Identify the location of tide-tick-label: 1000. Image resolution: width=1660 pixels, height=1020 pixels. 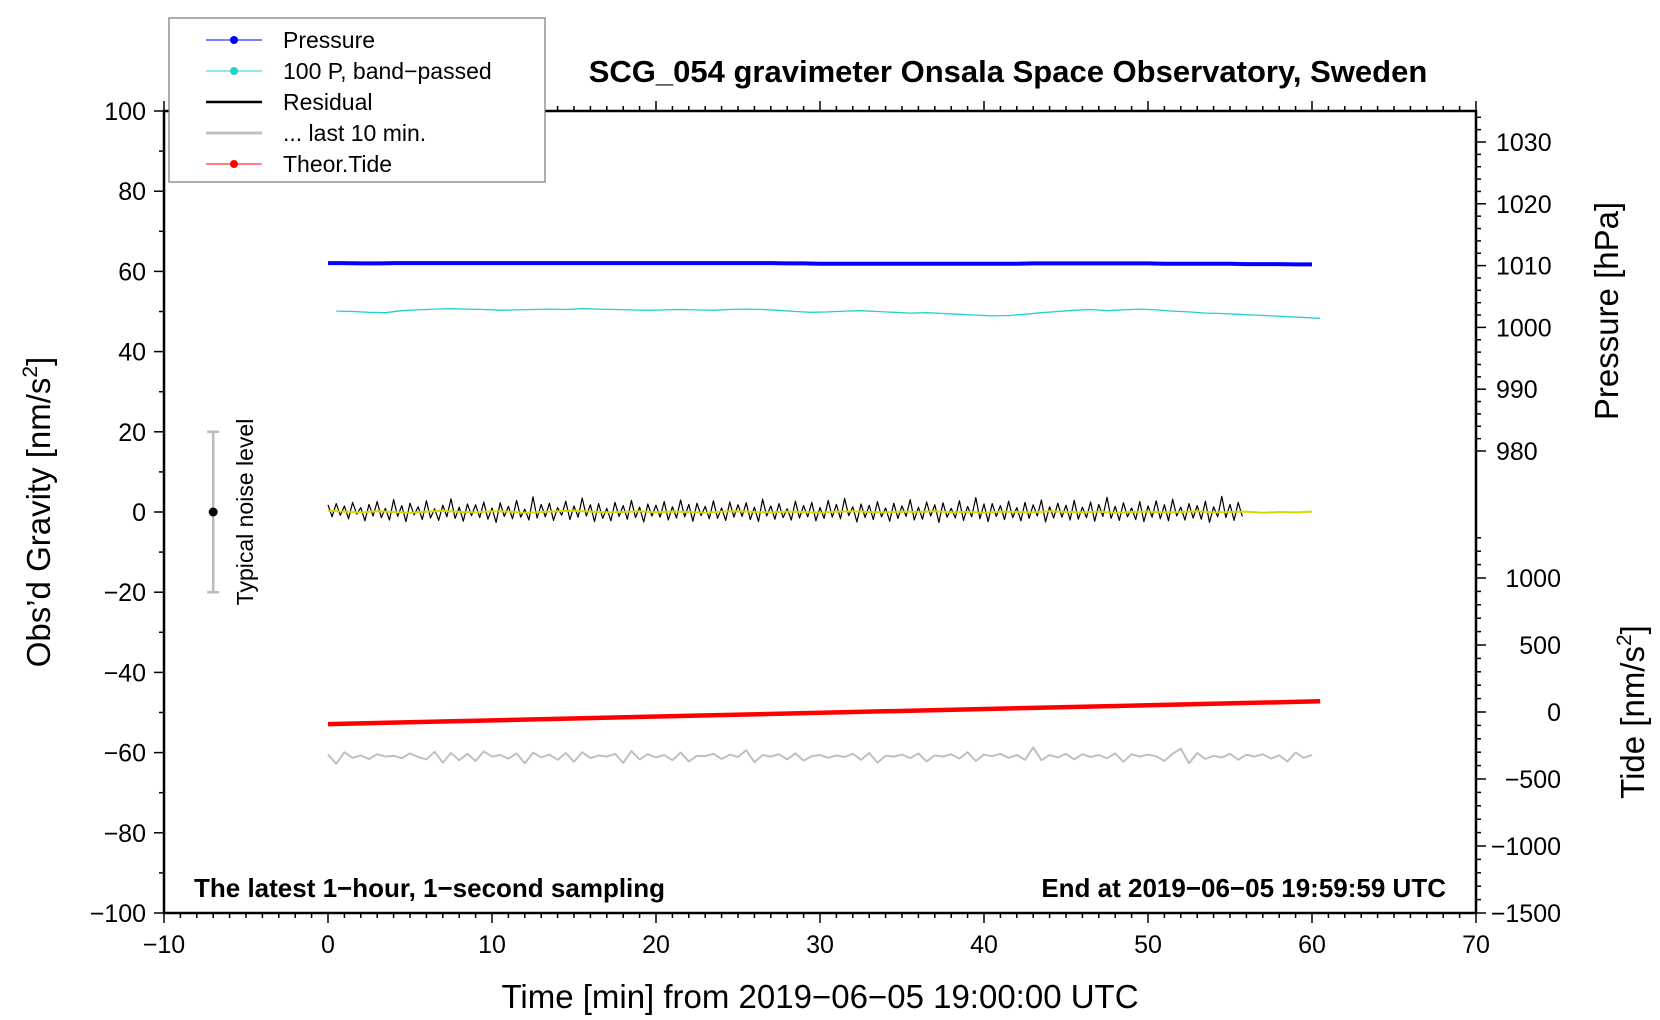
(1533, 579).